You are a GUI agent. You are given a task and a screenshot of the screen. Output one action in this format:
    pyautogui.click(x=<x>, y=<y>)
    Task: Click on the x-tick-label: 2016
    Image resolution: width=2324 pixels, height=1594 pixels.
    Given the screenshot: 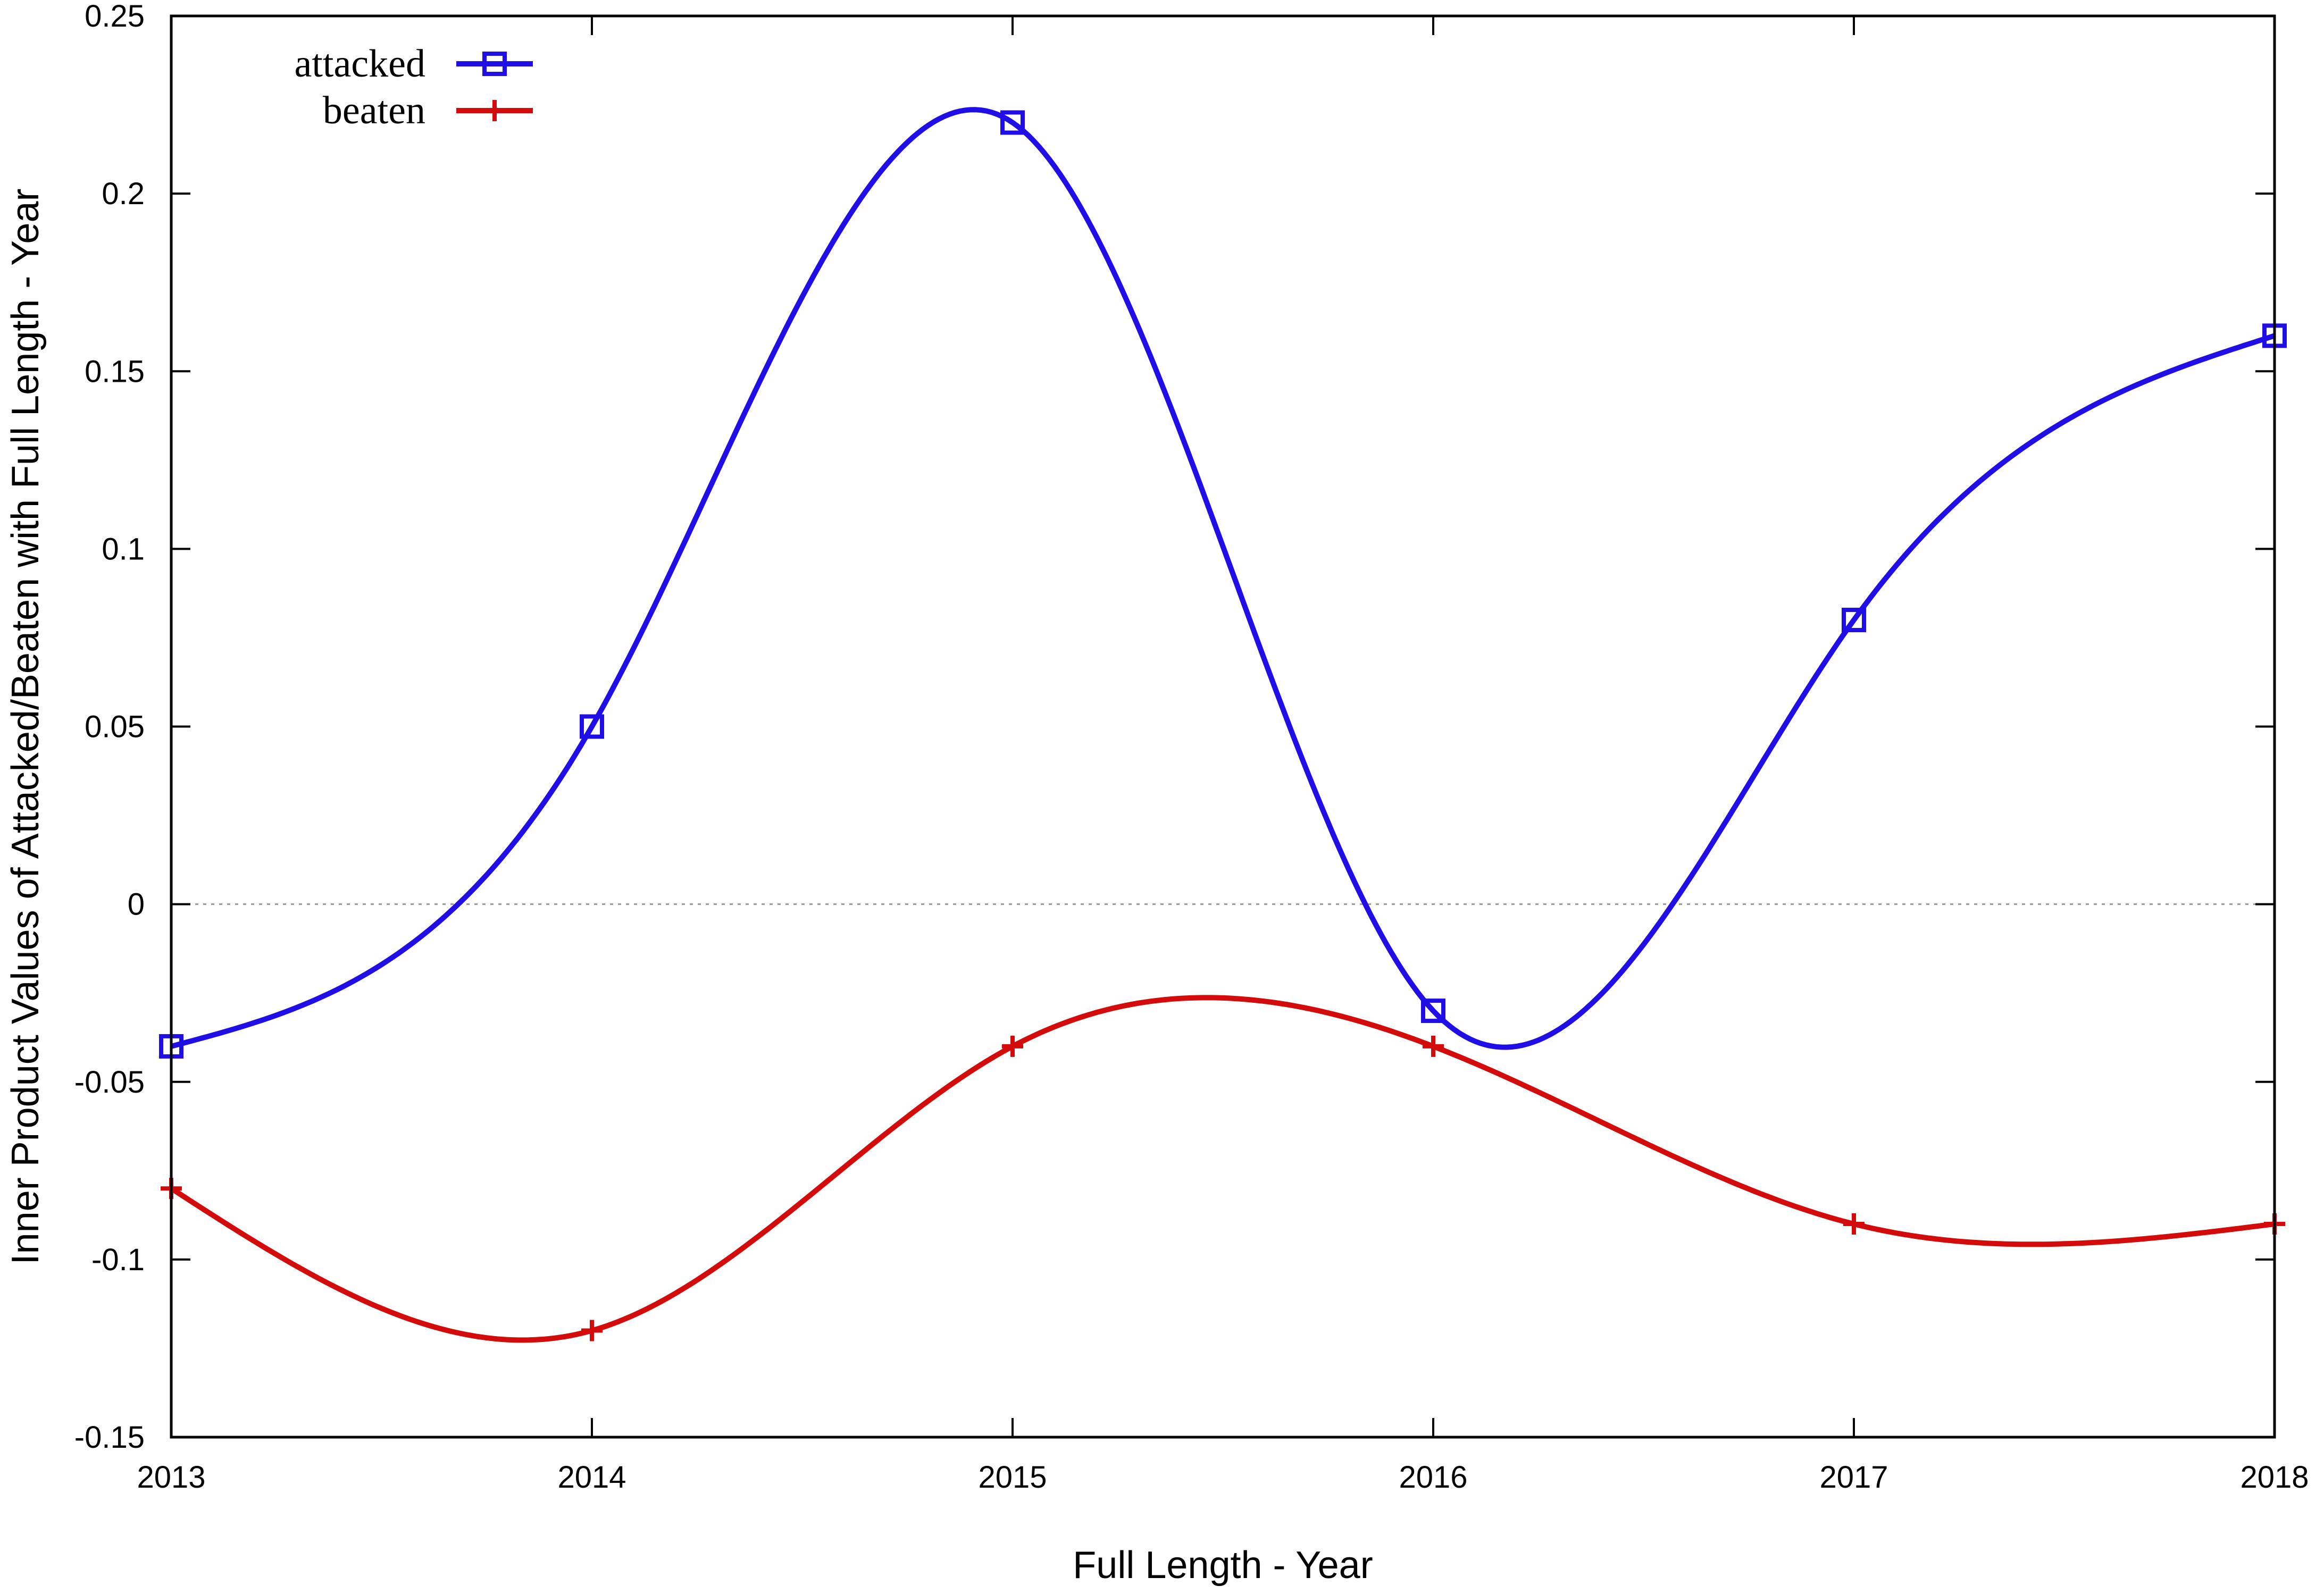 What is the action you would take?
    pyautogui.click(x=1433, y=1478)
    